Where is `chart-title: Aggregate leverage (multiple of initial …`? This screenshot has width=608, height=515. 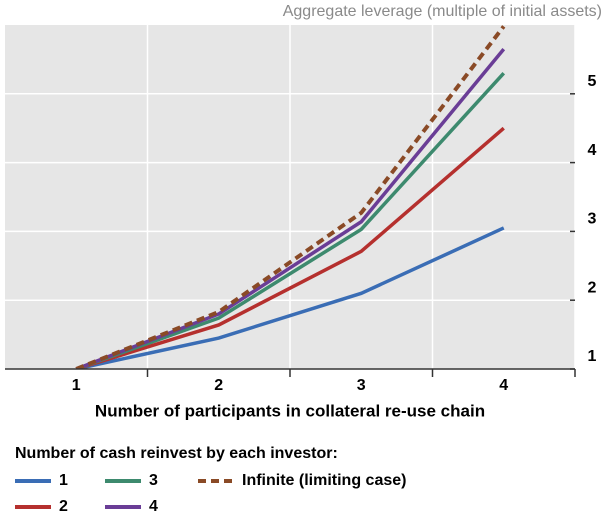
chart-title: Aggregate leverage (multiple of initial … is located at coordinates (442, 11).